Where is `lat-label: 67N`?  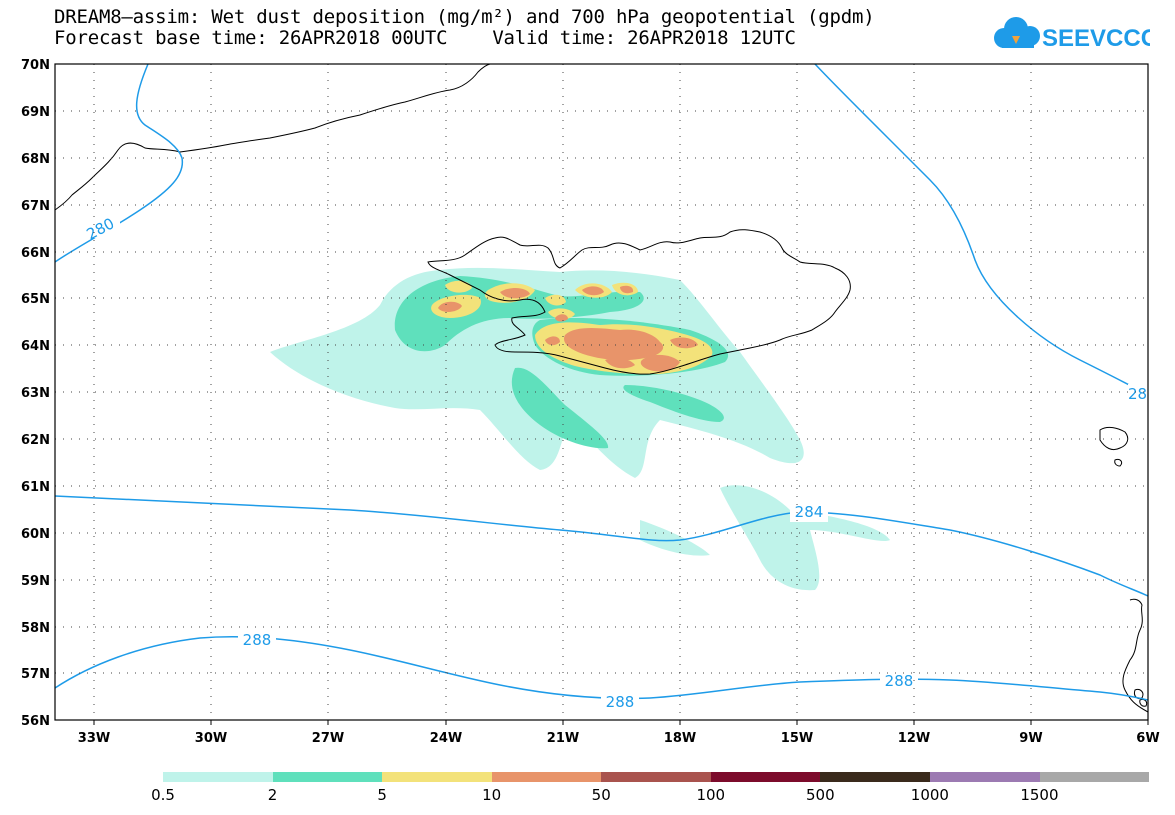 lat-label: 67N is located at coordinates (35, 206).